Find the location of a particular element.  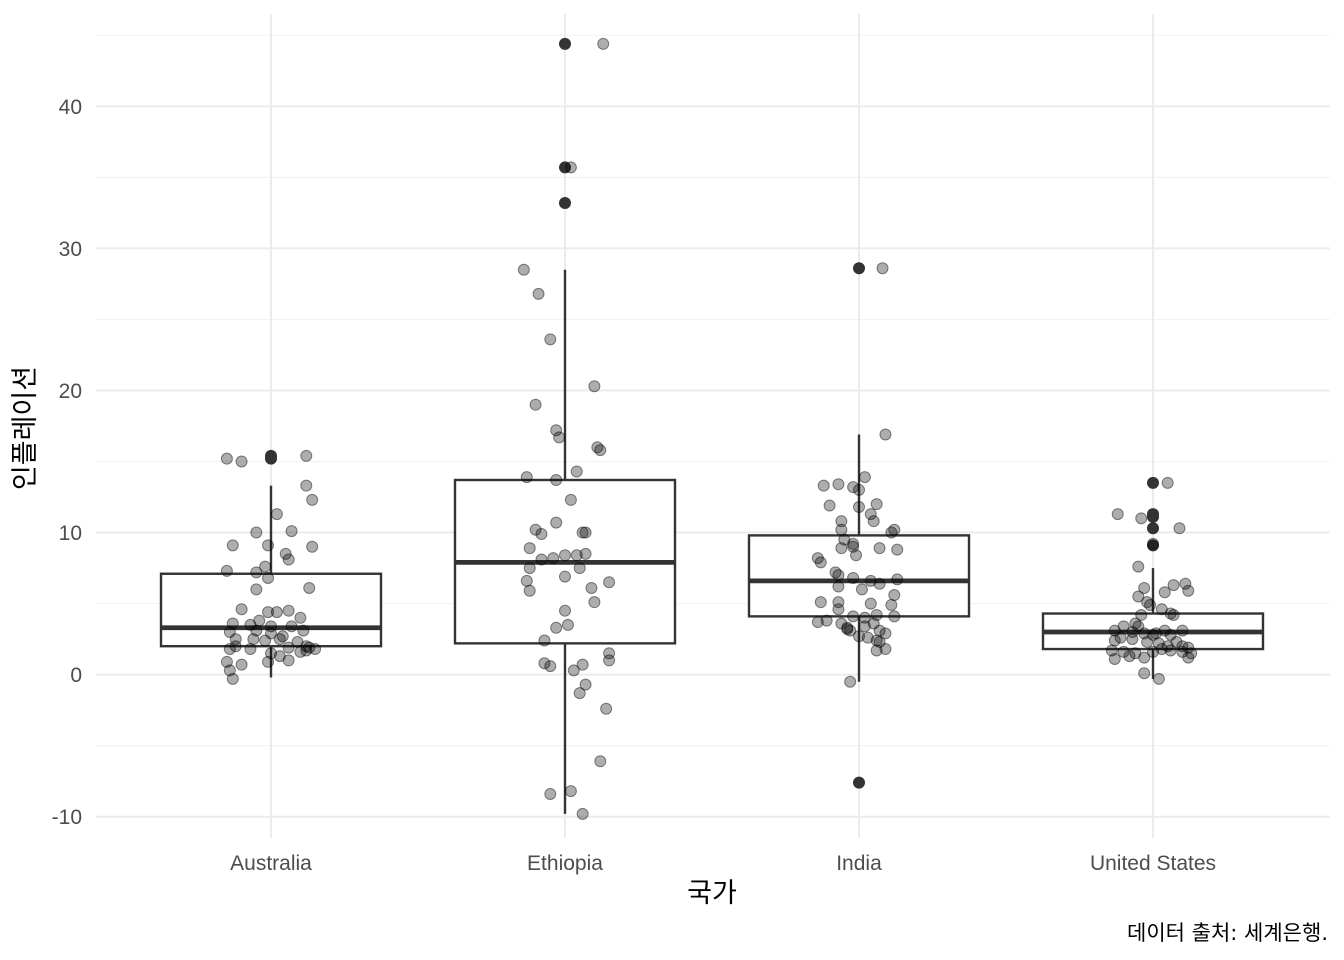

y-tick-label: 40 is located at coordinates (70, 107).